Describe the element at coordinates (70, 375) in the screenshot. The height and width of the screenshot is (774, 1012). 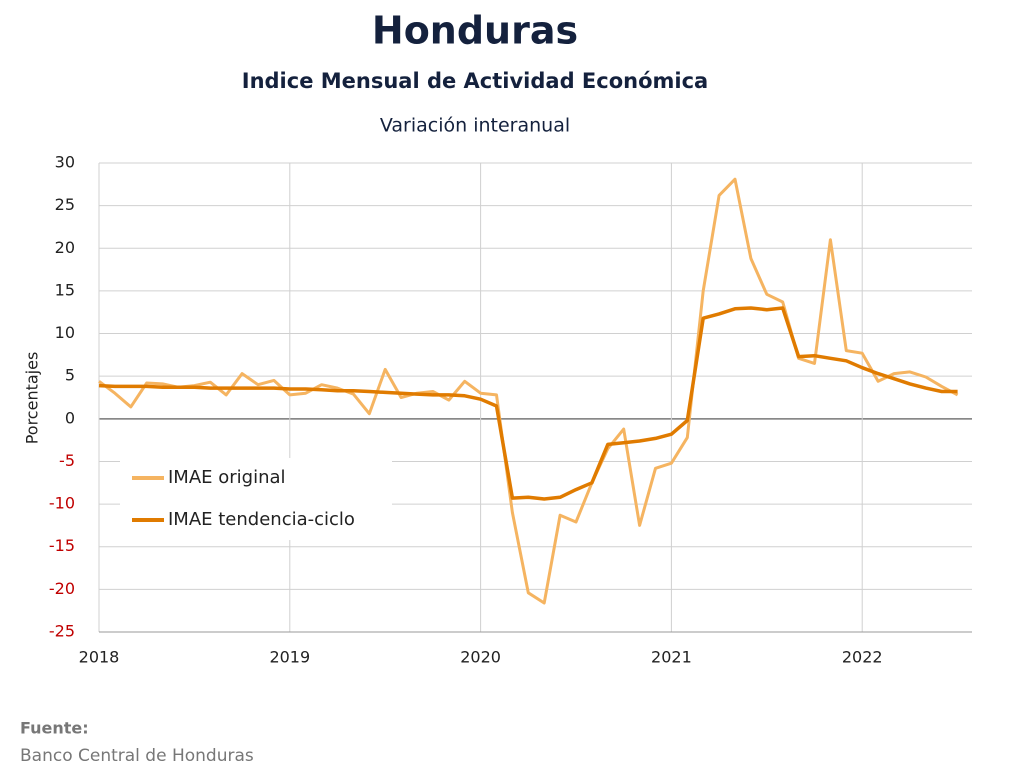
I see `y-tick-label: 5` at that location.